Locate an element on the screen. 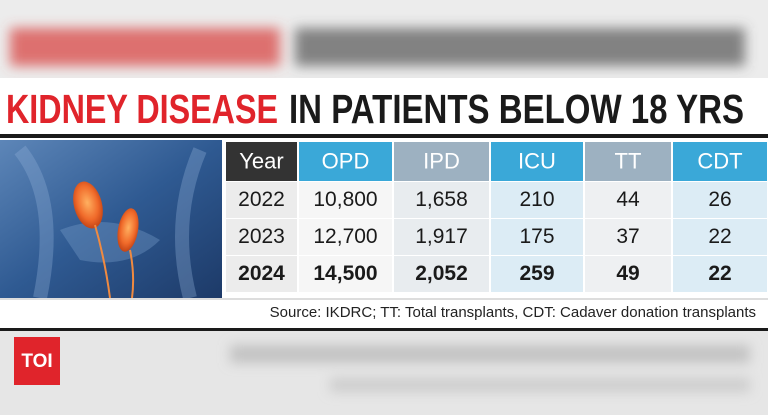  column-header: IPD is located at coordinates (441, 160).